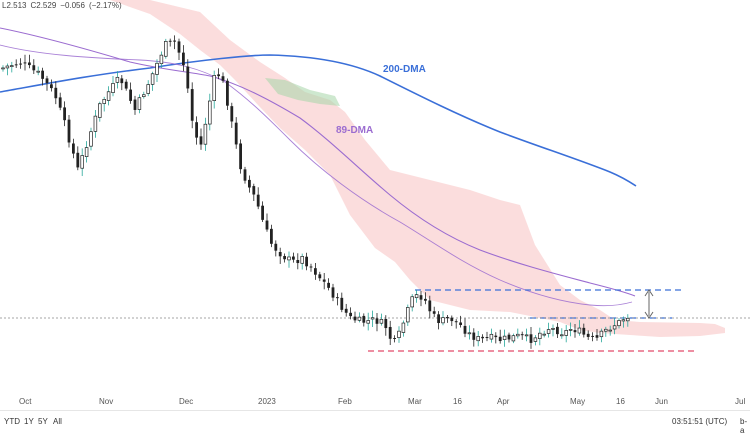  What do you see at coordinates (503, 401) in the screenshot?
I see `x-tick-label: Apr` at bounding box center [503, 401].